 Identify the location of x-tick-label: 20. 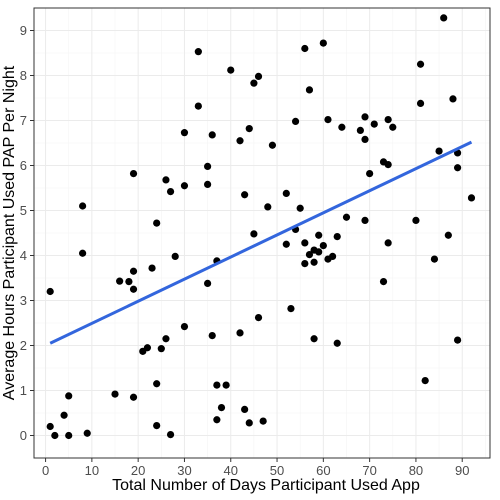
(138, 470).